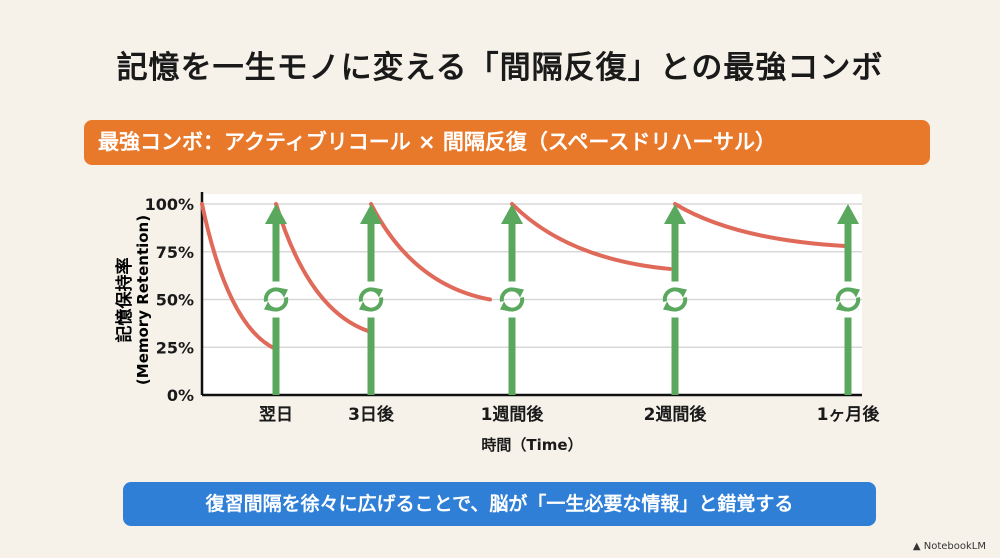 The image size is (1000, 558). What do you see at coordinates (143, 300) in the screenshot?
I see `y-axis-title-en: (Memory Retention)` at bounding box center [143, 300].